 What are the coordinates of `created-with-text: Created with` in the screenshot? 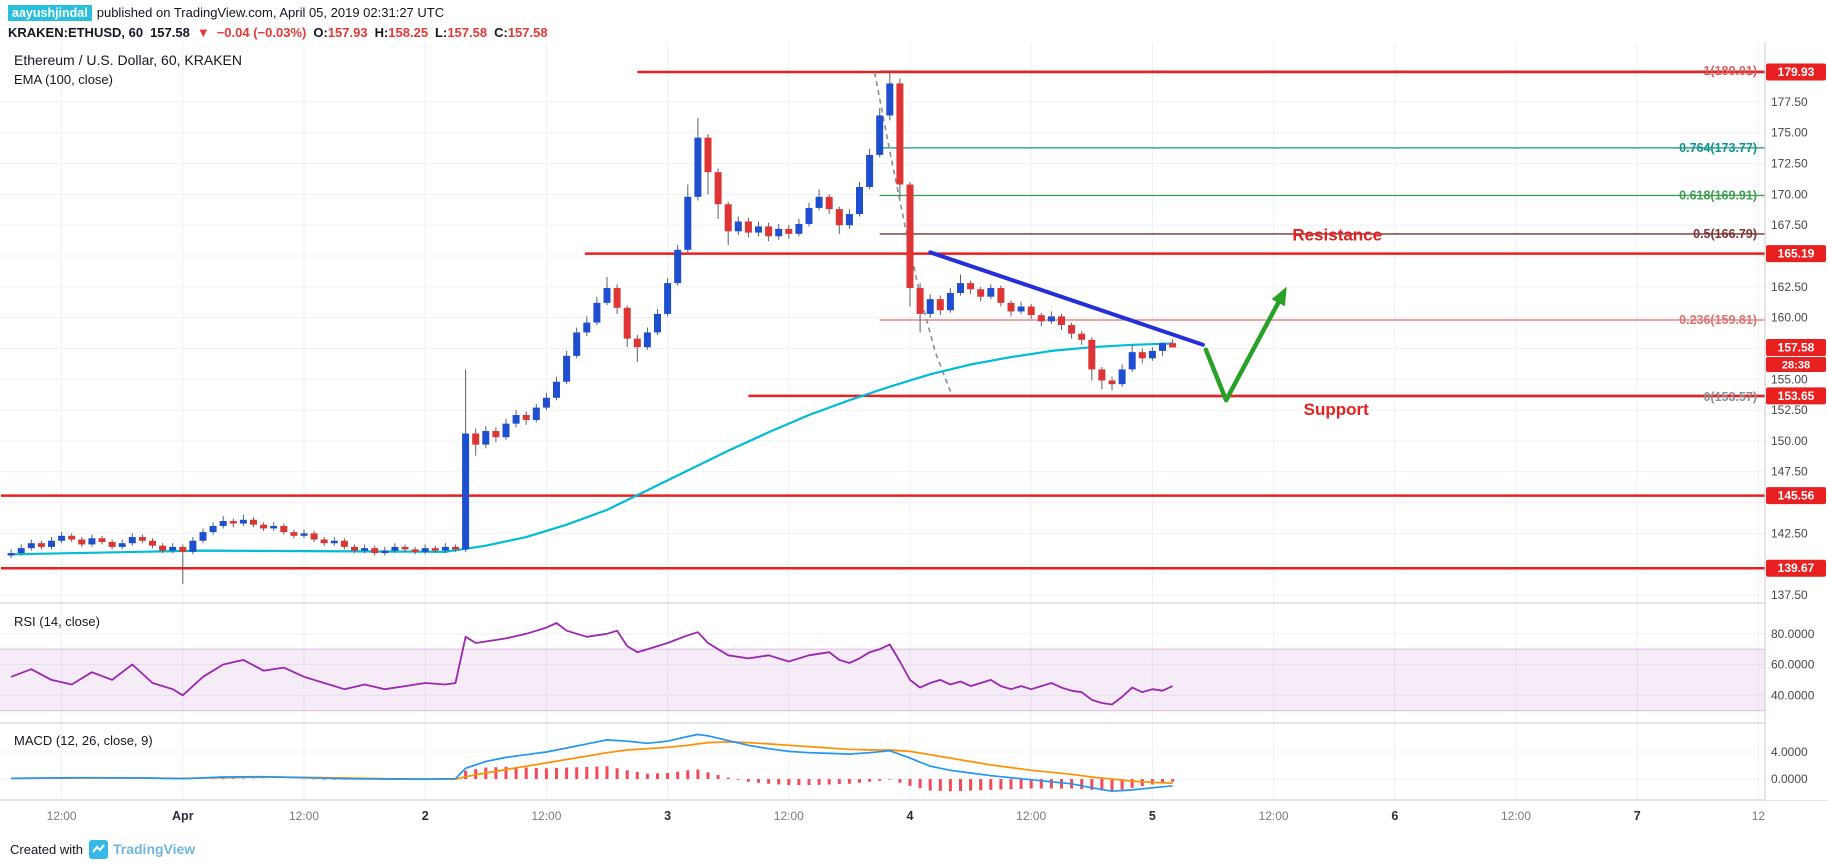 It's located at (46, 849).